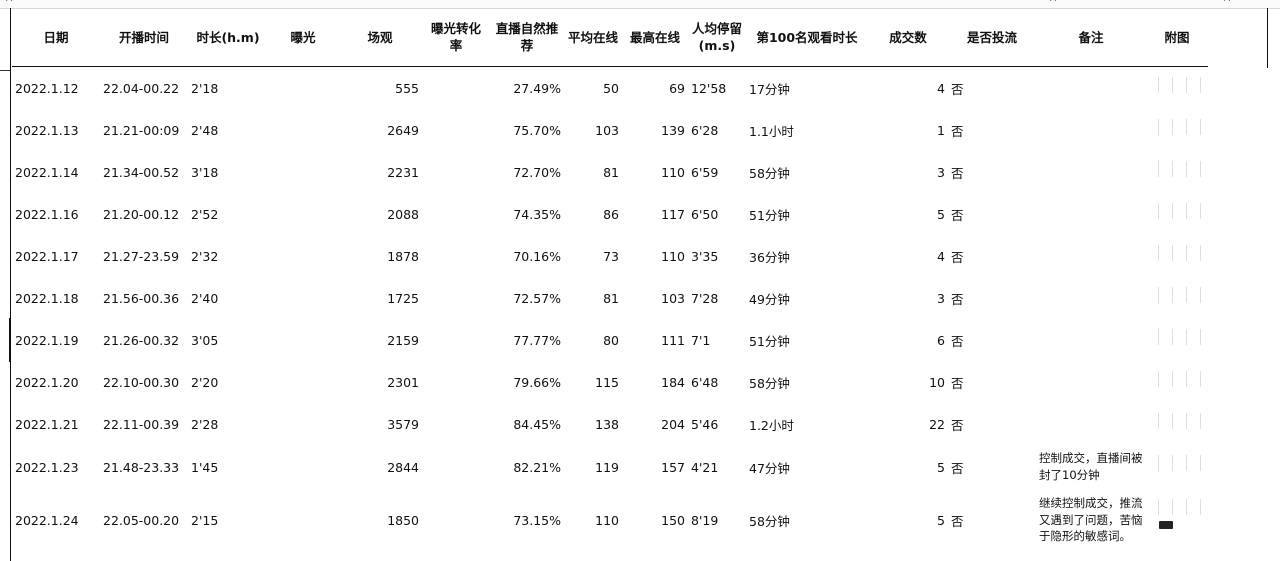  I want to click on start-time-cell: 22.05-00.20, so click(141, 520).